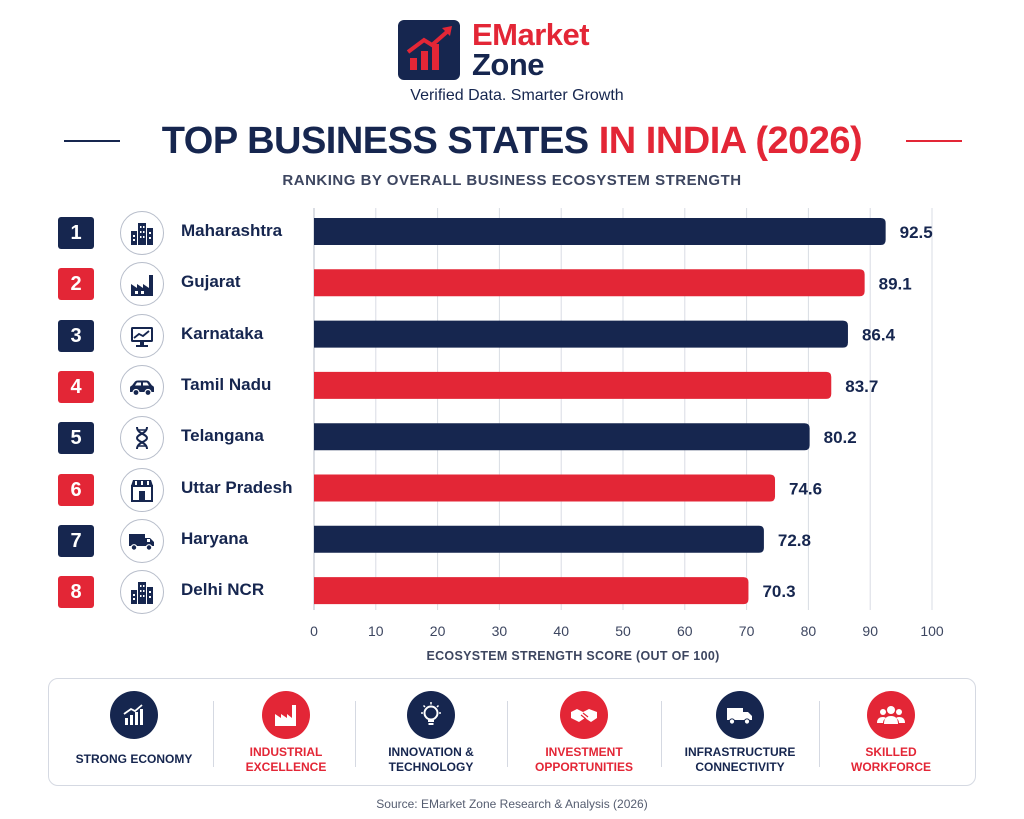  I want to click on feature-label: INVESTMENT OPPORTUNITIES, so click(583, 759).